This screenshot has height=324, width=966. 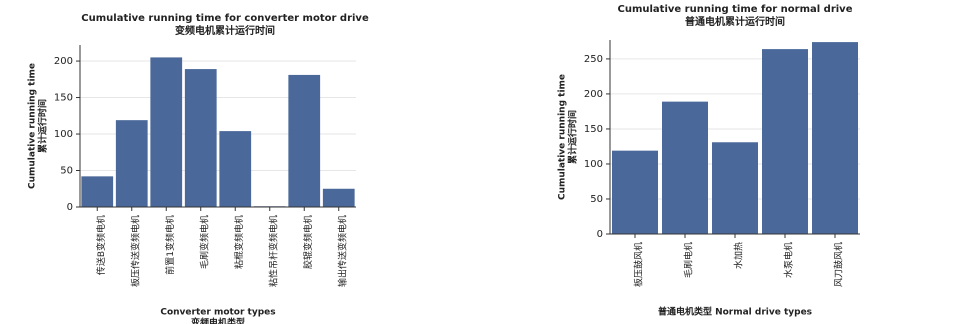 I want to click on x-tick-label: 毛刷电机, so click(x=689, y=260).